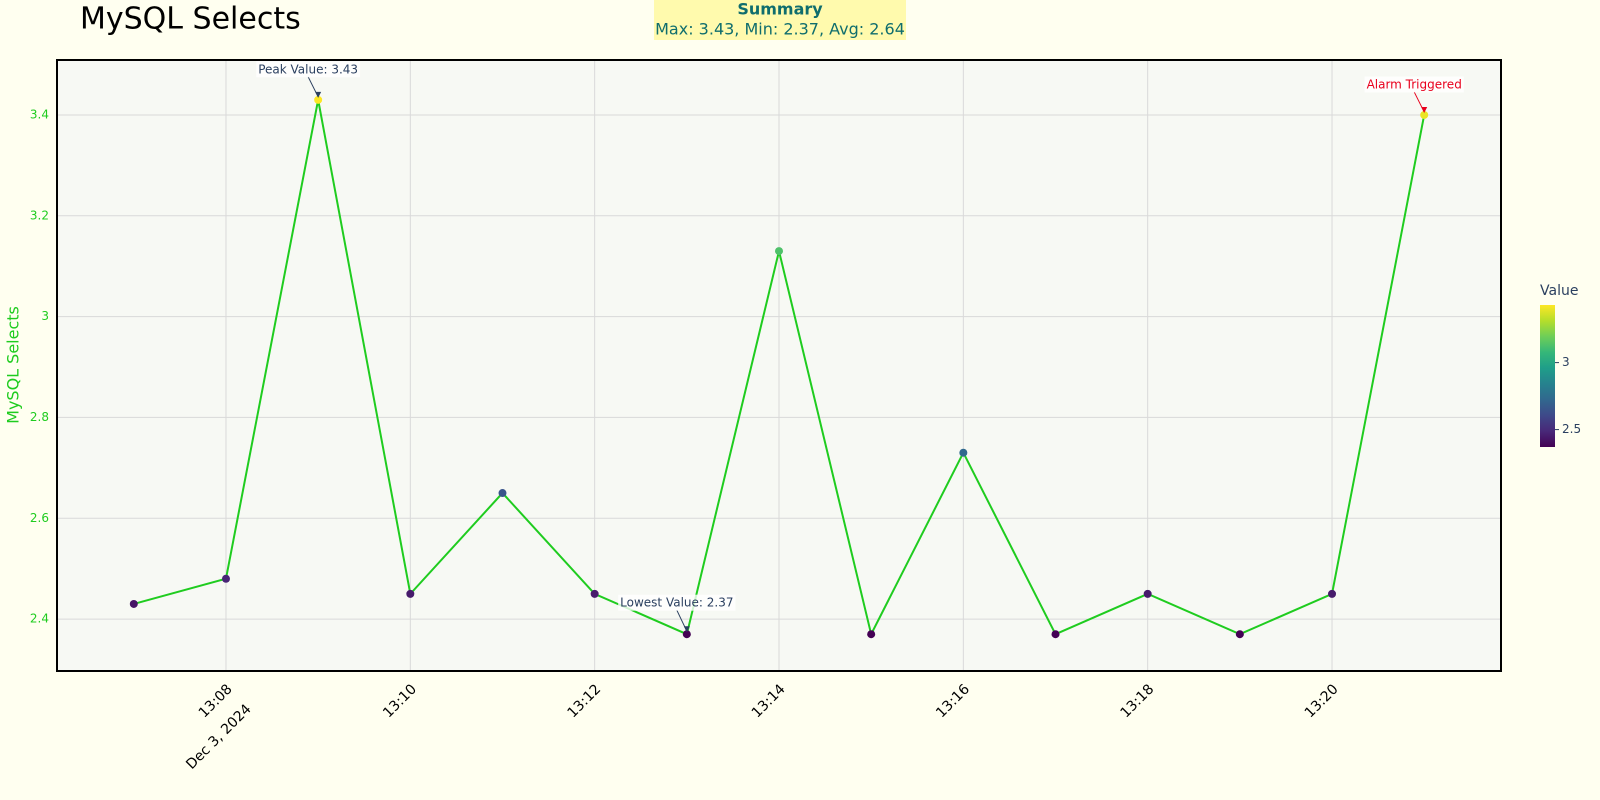 This screenshot has width=1600, height=800. I want to click on y-tick-label: 3.4, so click(39, 114).